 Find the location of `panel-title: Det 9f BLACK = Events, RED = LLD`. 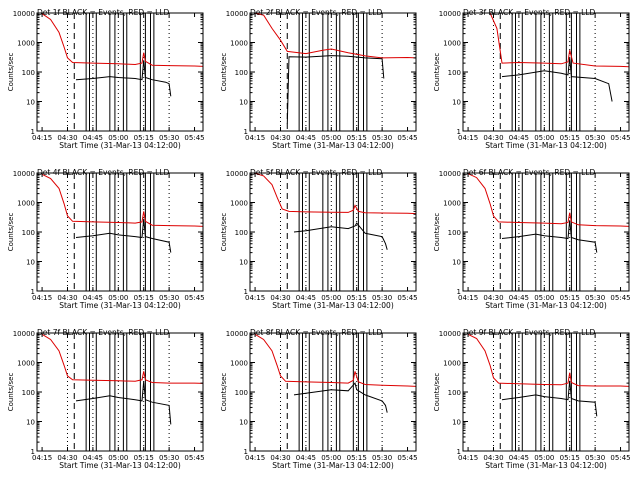

panel-title: Det 9f BLACK = Events, RED = LLD is located at coordinates (529, 332).